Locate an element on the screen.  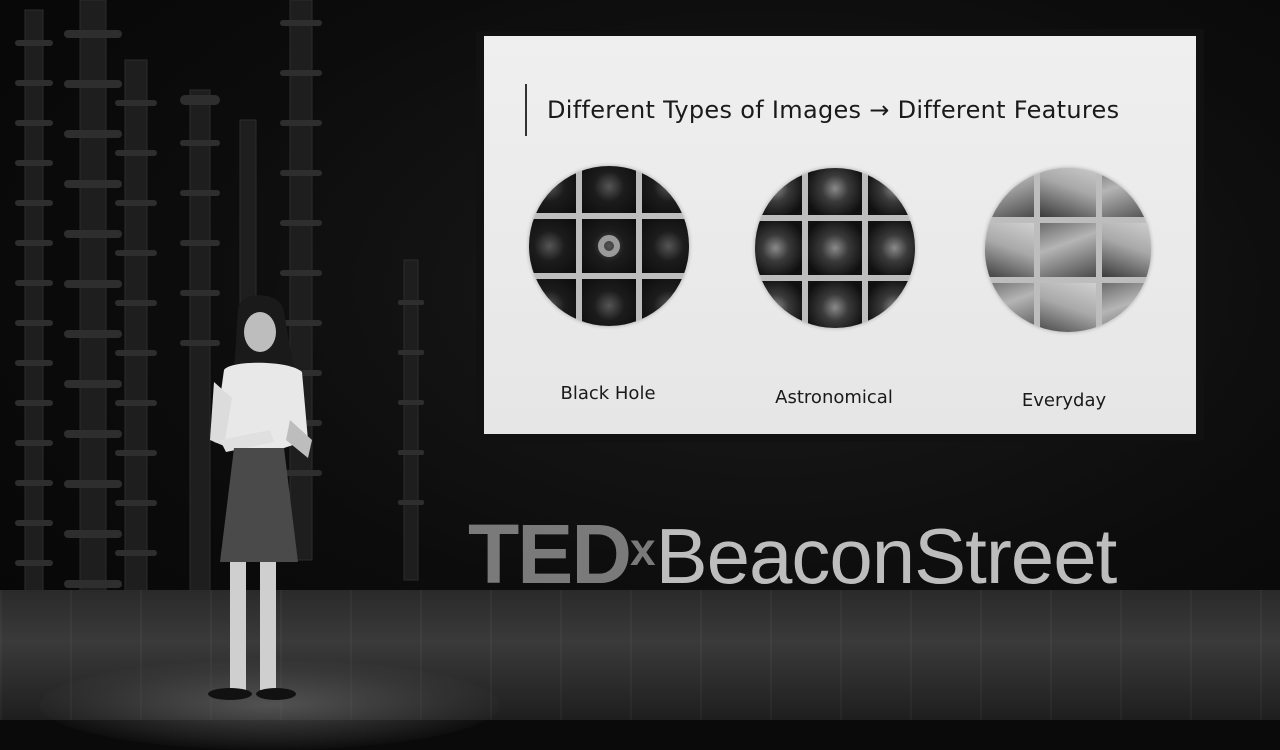
tedx-logo: TEDxBeaconStreet is located at coordinates (868, 554).